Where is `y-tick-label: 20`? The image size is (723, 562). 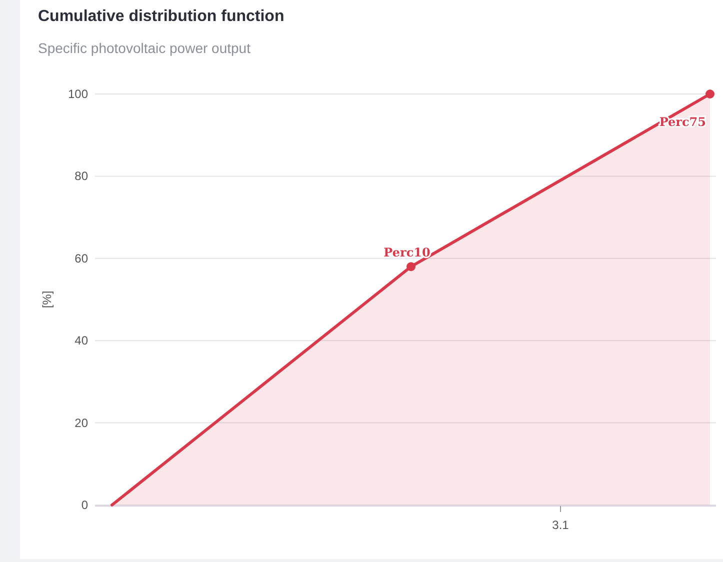
y-tick-label: 20 is located at coordinates (81, 423).